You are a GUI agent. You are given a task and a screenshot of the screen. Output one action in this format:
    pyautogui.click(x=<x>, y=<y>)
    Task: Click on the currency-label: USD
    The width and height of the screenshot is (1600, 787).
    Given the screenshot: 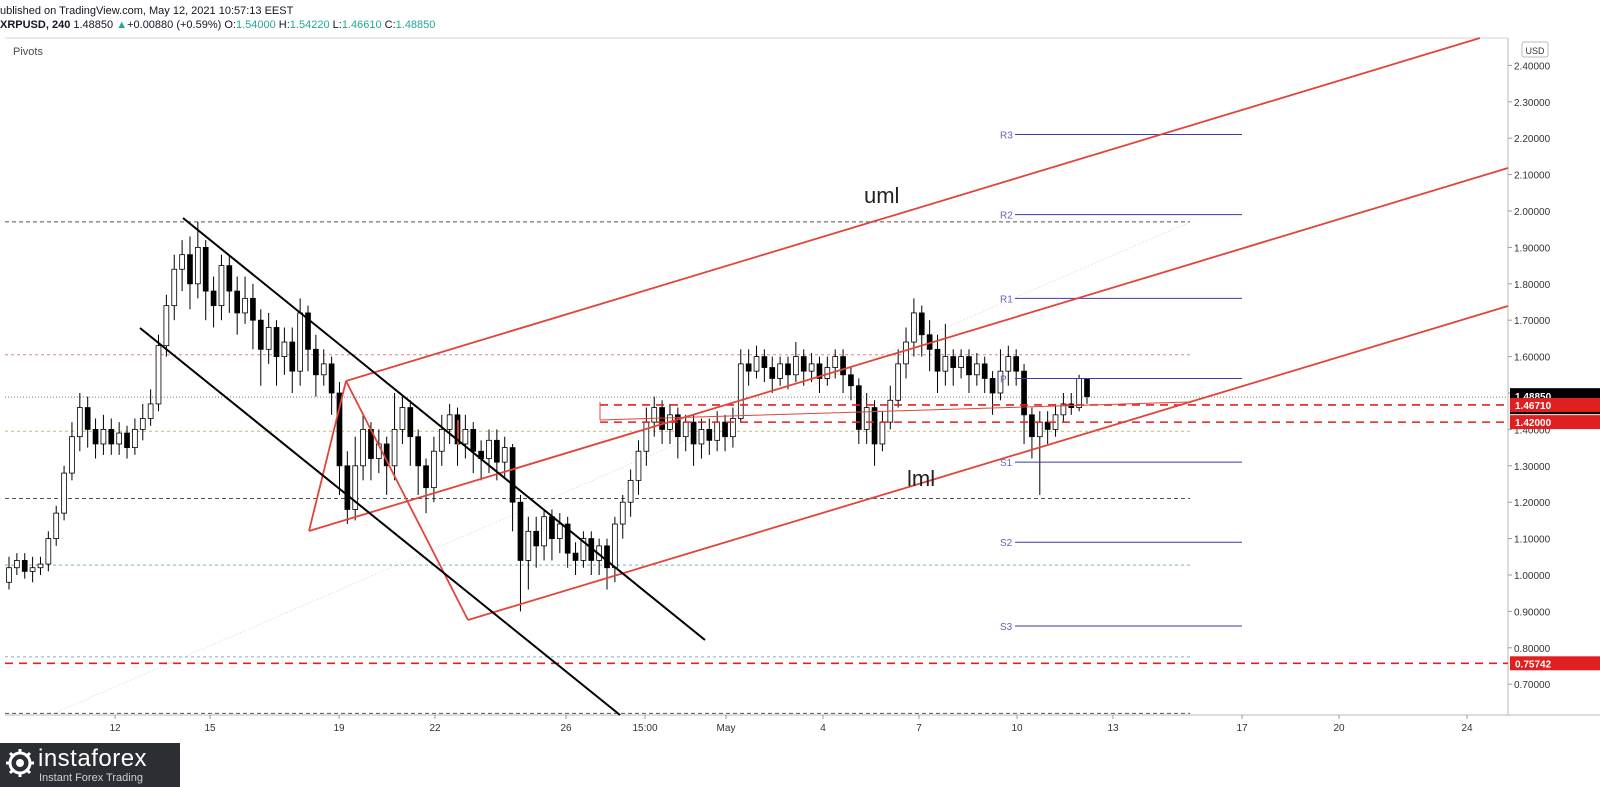 What is the action you would take?
    pyautogui.click(x=1535, y=51)
    